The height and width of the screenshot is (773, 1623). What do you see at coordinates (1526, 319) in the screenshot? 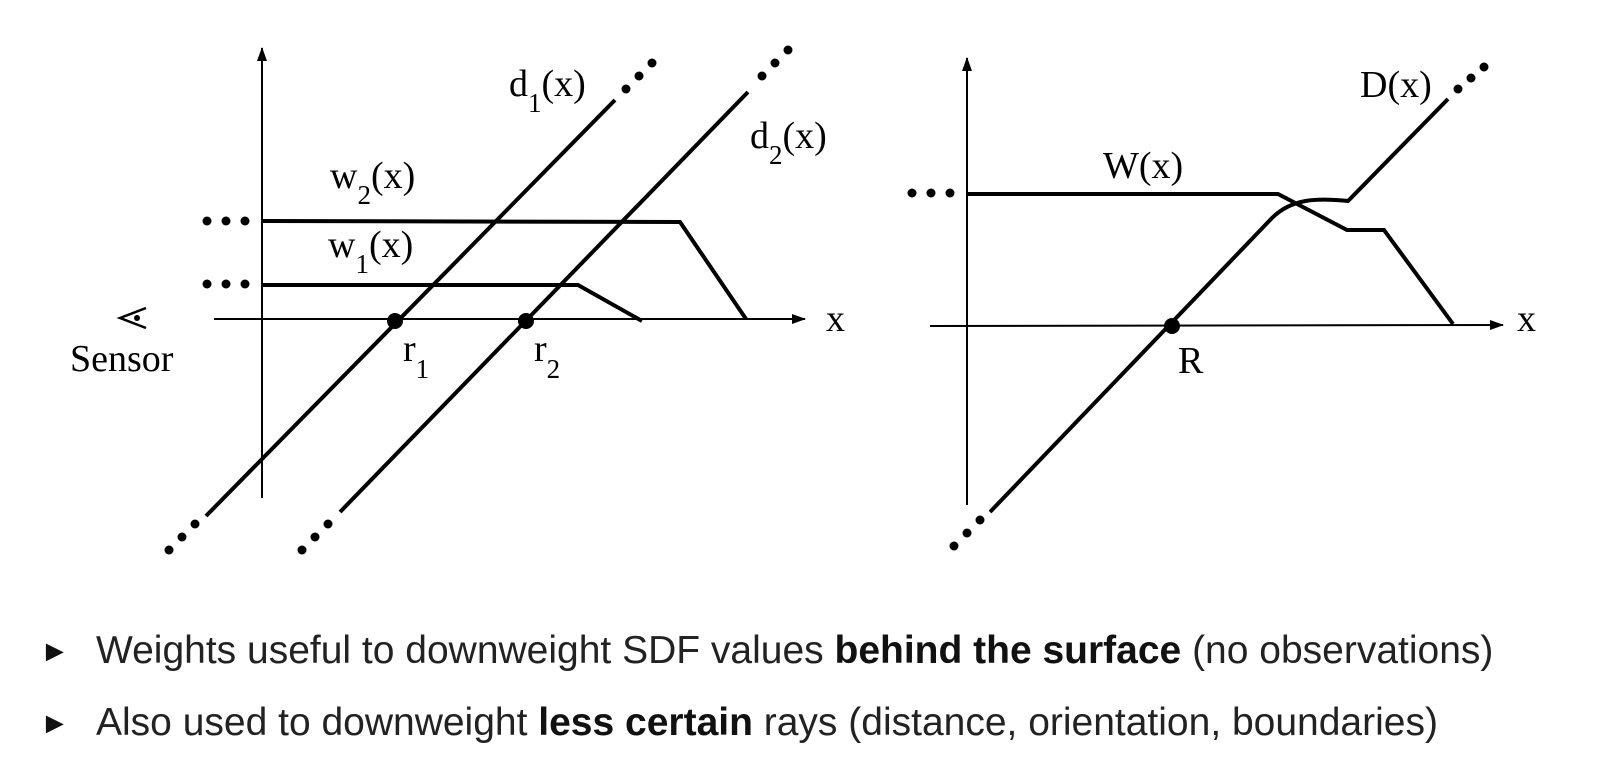
I see `right-x-axis-label: x` at bounding box center [1526, 319].